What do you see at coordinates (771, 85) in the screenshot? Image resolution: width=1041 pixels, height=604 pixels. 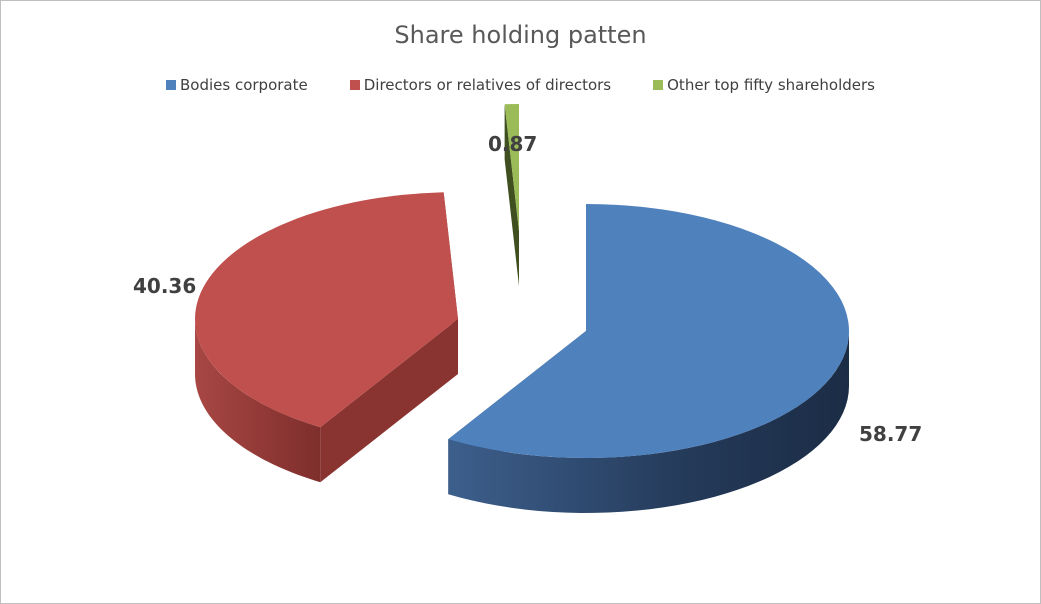 I see `legend-label: Other top fifty shareholders` at bounding box center [771, 85].